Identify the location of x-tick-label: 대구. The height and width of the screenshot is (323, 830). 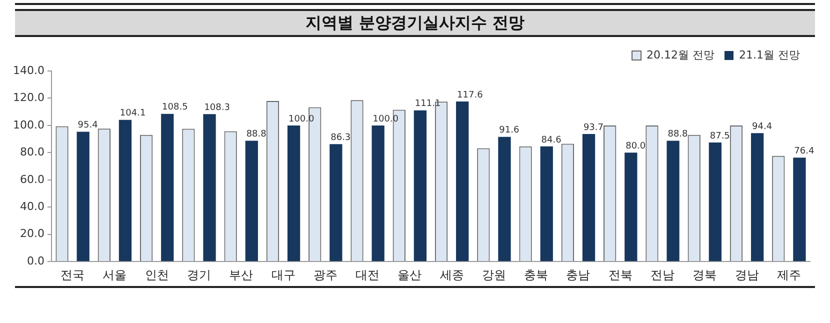
(283, 275).